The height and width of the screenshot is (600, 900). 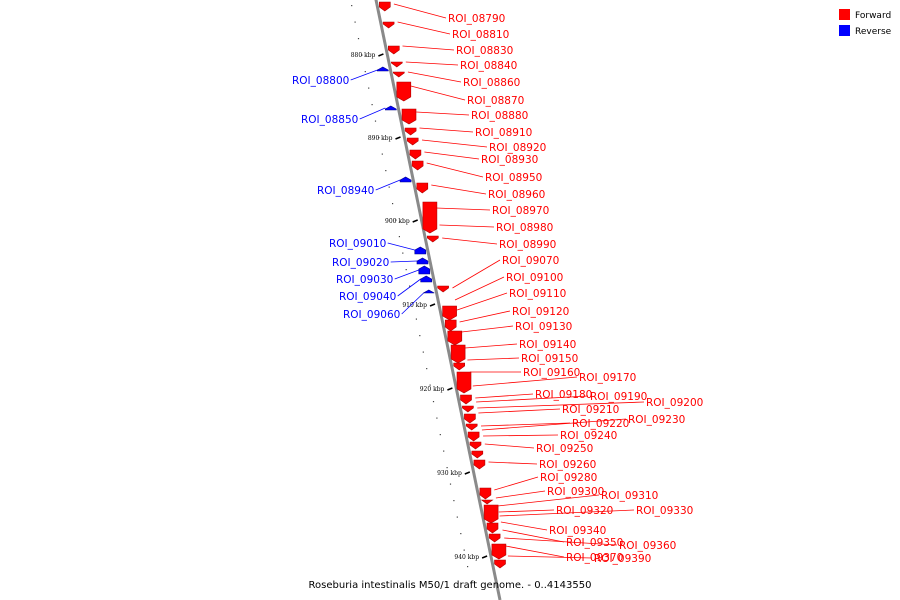 I want to click on gene-features, so click(x=442, y=285).